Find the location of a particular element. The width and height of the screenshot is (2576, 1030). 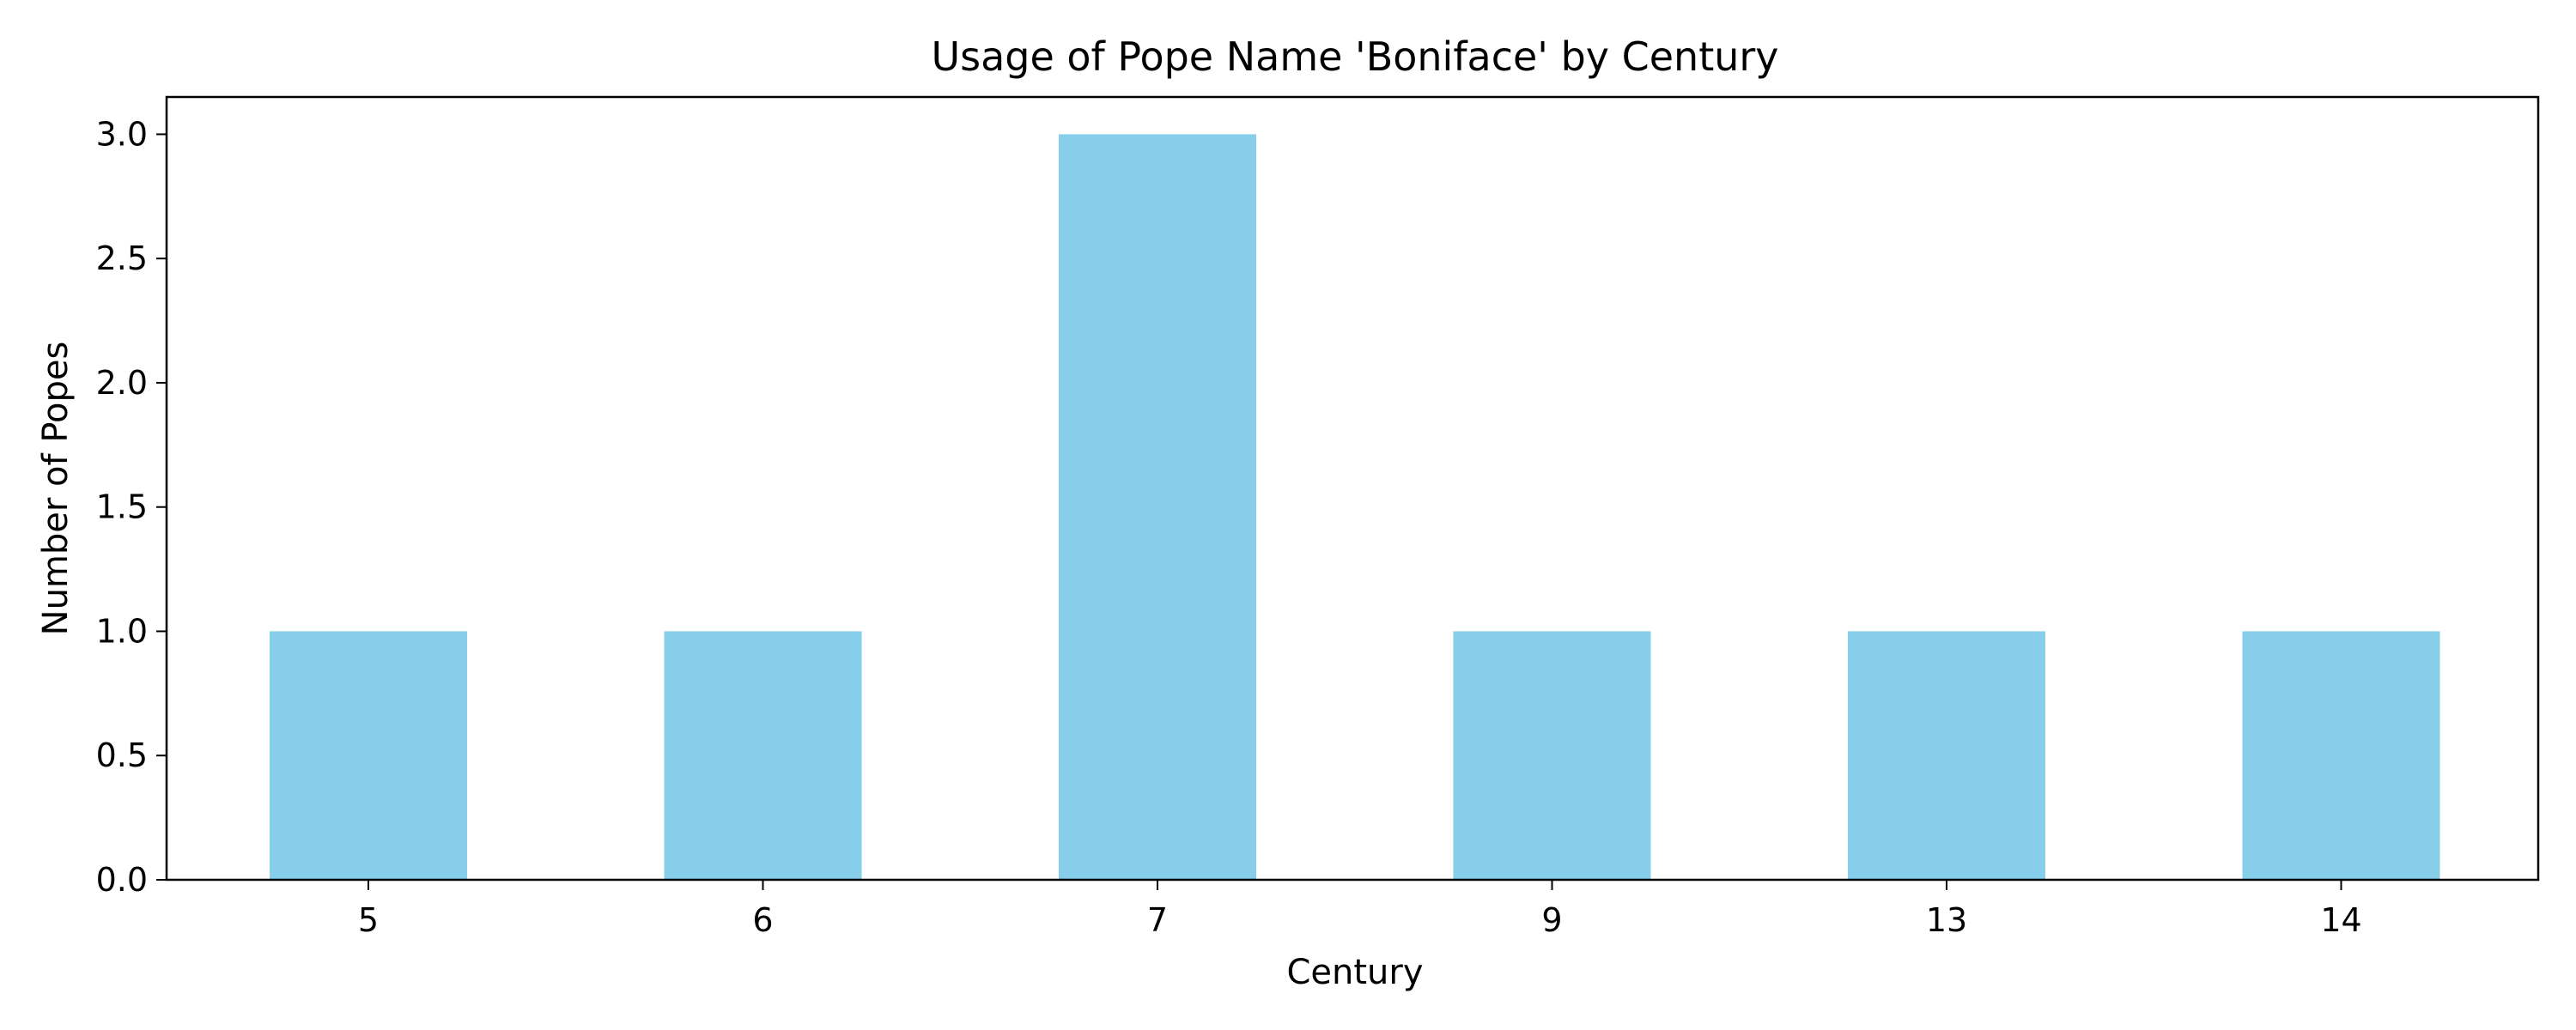

y-axis-label: Number of Popes is located at coordinates (56, 489).